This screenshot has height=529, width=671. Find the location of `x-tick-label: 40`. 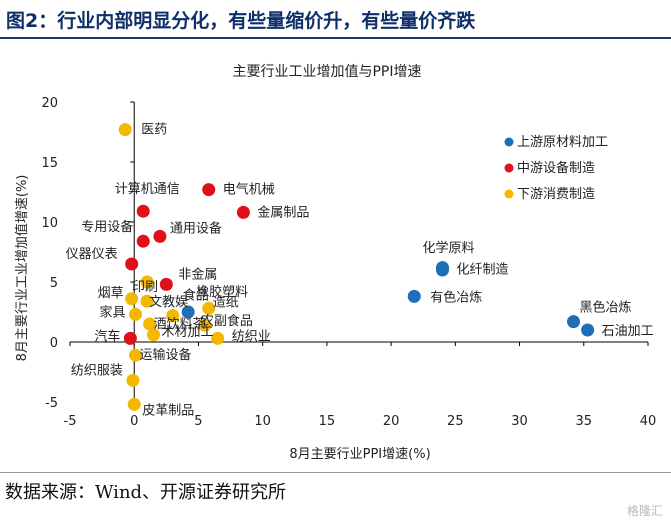

x-tick-label: 40 is located at coordinates (648, 421).